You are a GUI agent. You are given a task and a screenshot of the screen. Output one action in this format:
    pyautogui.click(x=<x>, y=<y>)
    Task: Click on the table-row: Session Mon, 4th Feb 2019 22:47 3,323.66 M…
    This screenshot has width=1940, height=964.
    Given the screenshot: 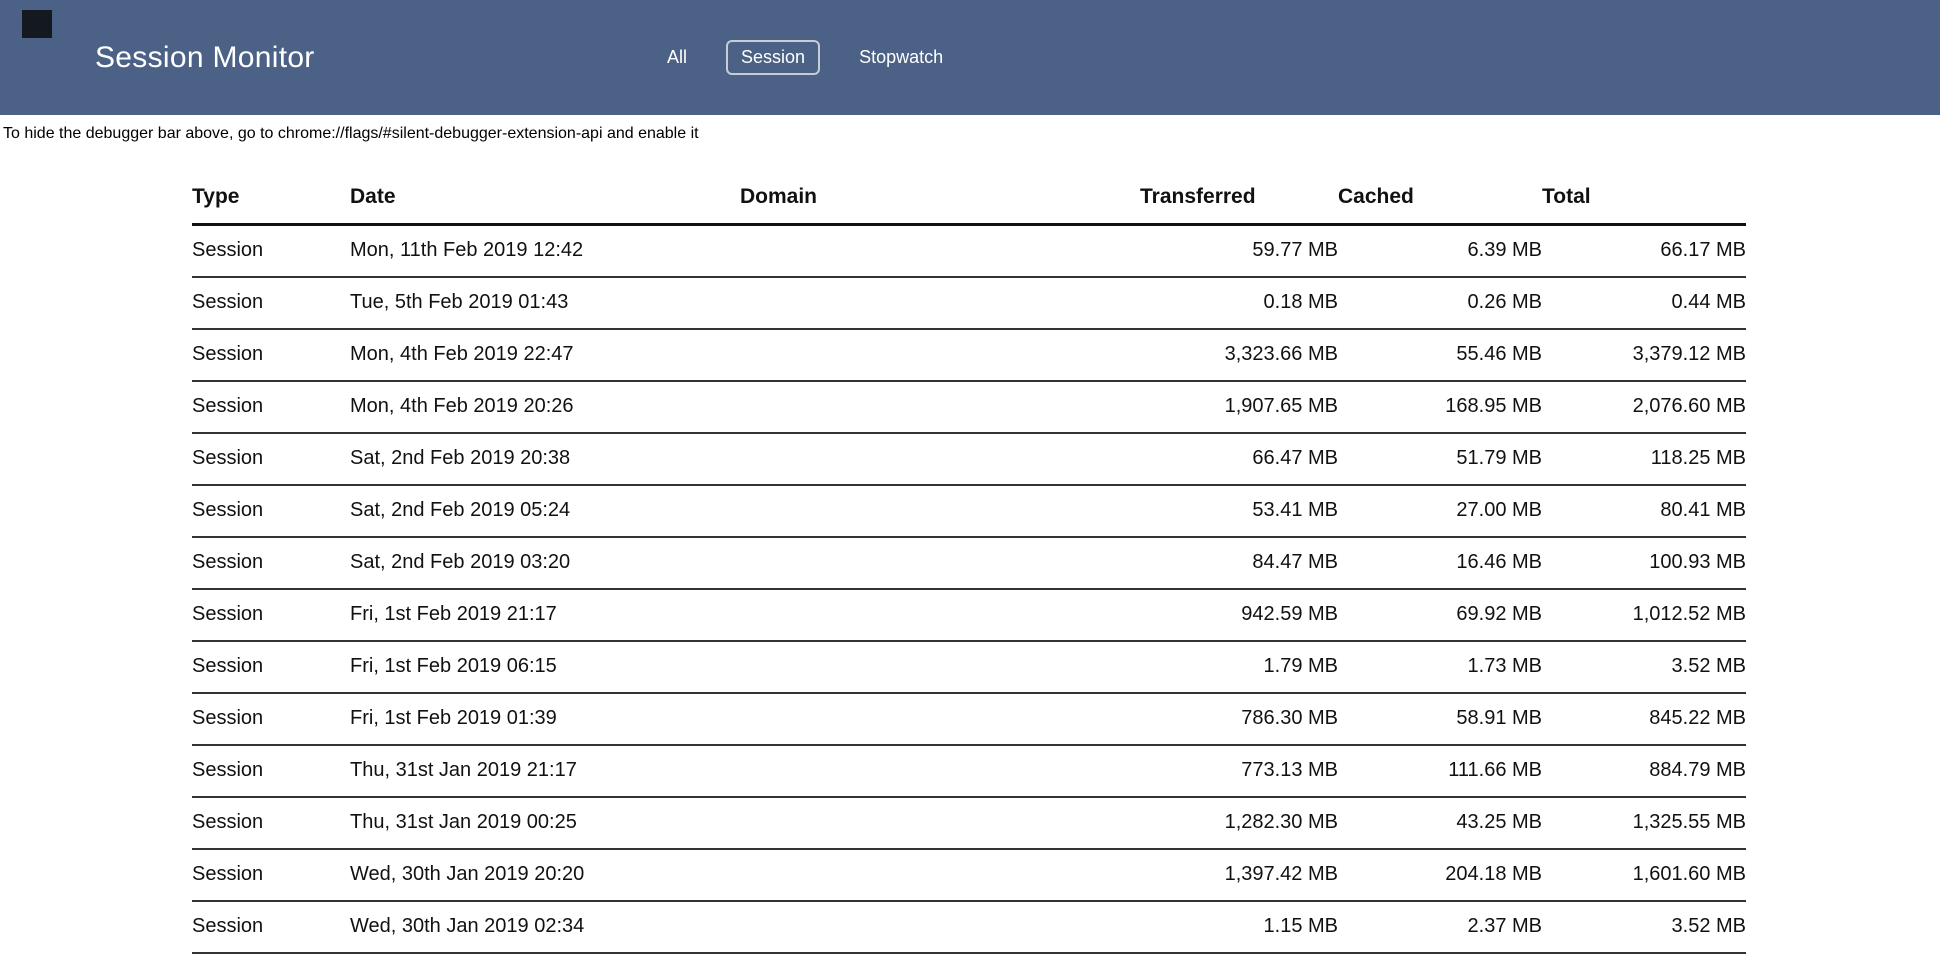 What is the action you would take?
    pyautogui.click(x=969, y=355)
    